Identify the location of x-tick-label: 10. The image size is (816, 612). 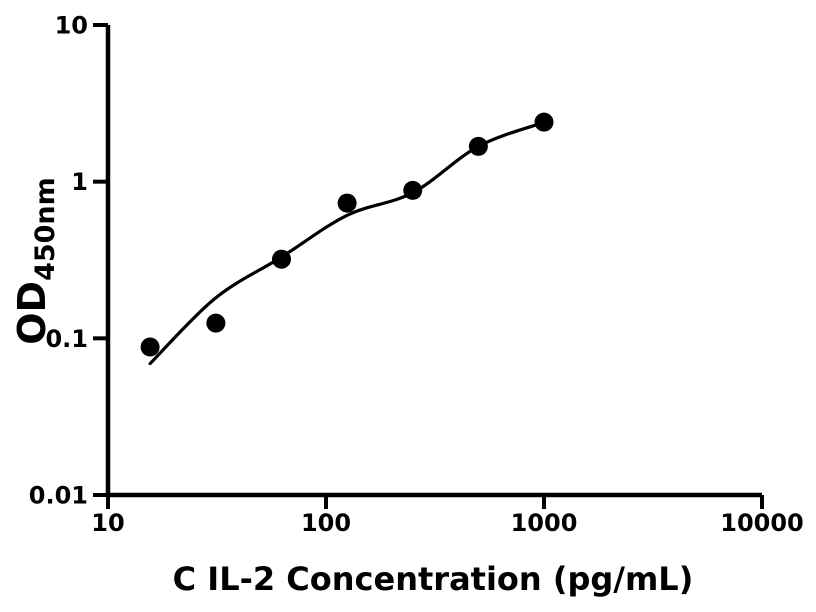
(107, 523).